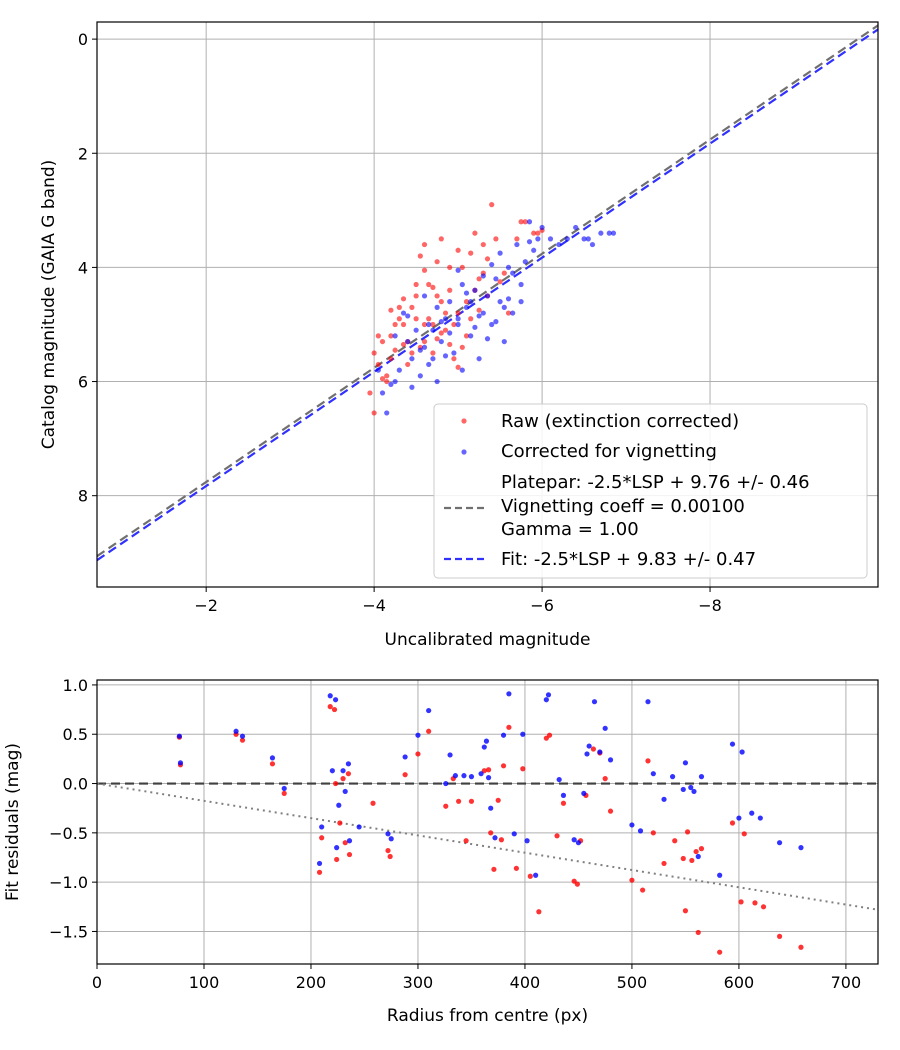 The image size is (900, 1050). I want to click on bottom-x-tick-label: 200, so click(311, 982).